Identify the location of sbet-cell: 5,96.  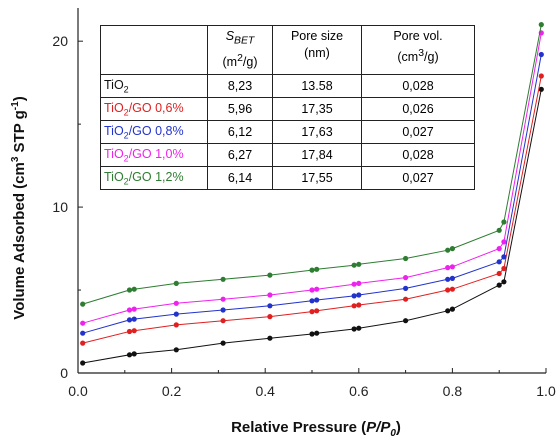
(240, 109).